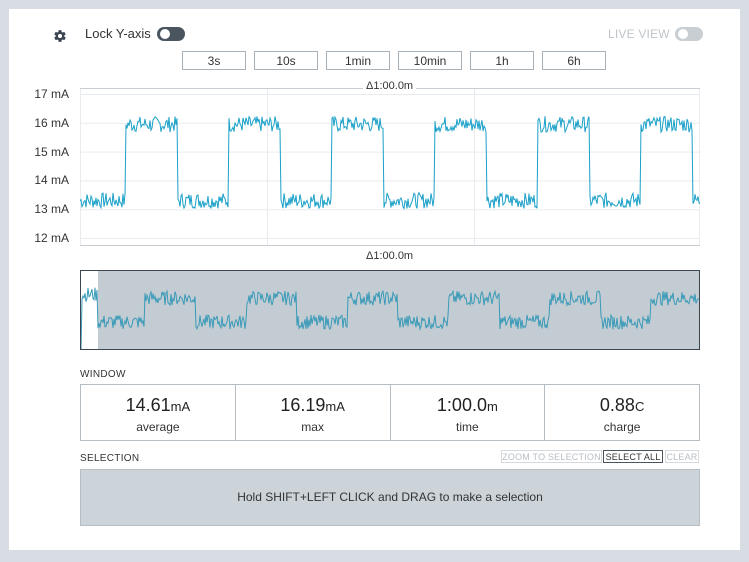 The width and height of the screenshot is (749, 562). What do you see at coordinates (60, 36) in the screenshot?
I see `gear-icon` at bounding box center [60, 36].